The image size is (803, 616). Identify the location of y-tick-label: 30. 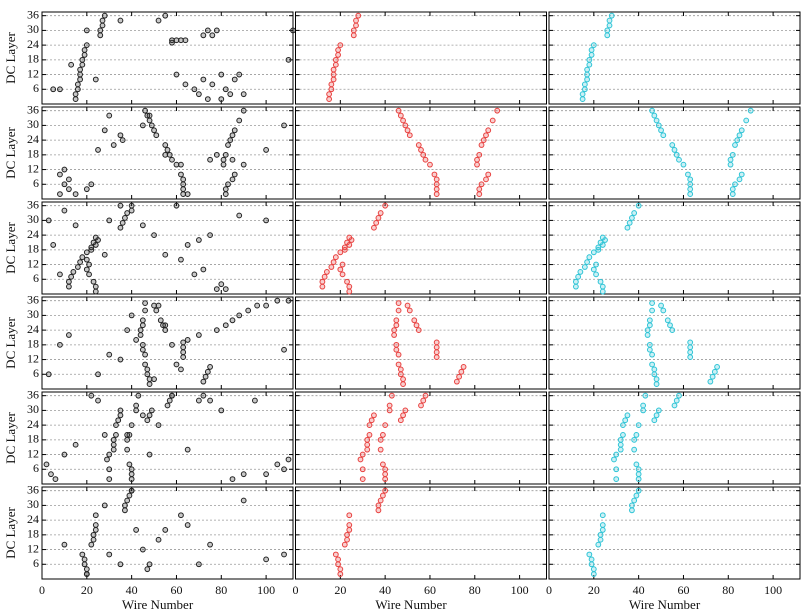
(33, 29).